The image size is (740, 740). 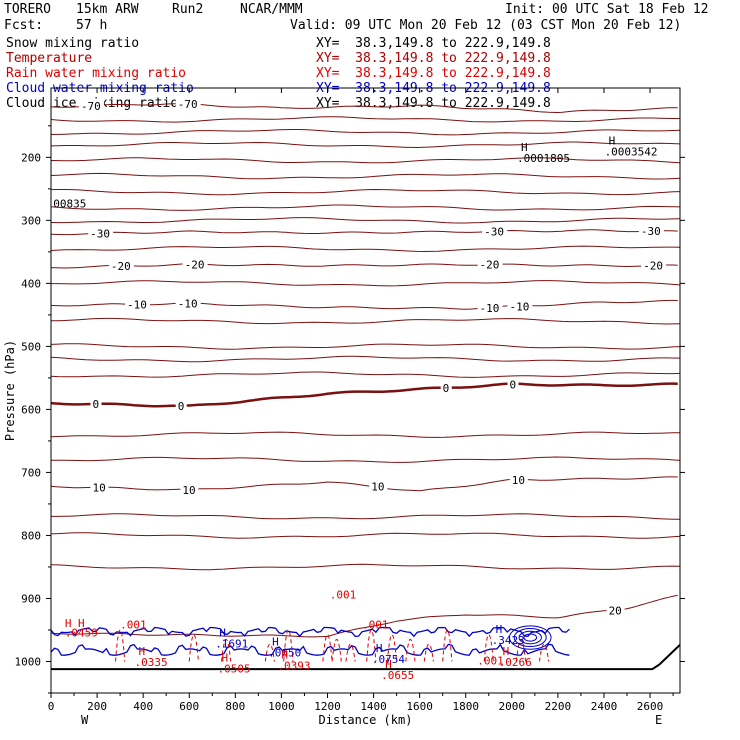 I want to click on y-tick-label: 700, so click(x=31, y=472).